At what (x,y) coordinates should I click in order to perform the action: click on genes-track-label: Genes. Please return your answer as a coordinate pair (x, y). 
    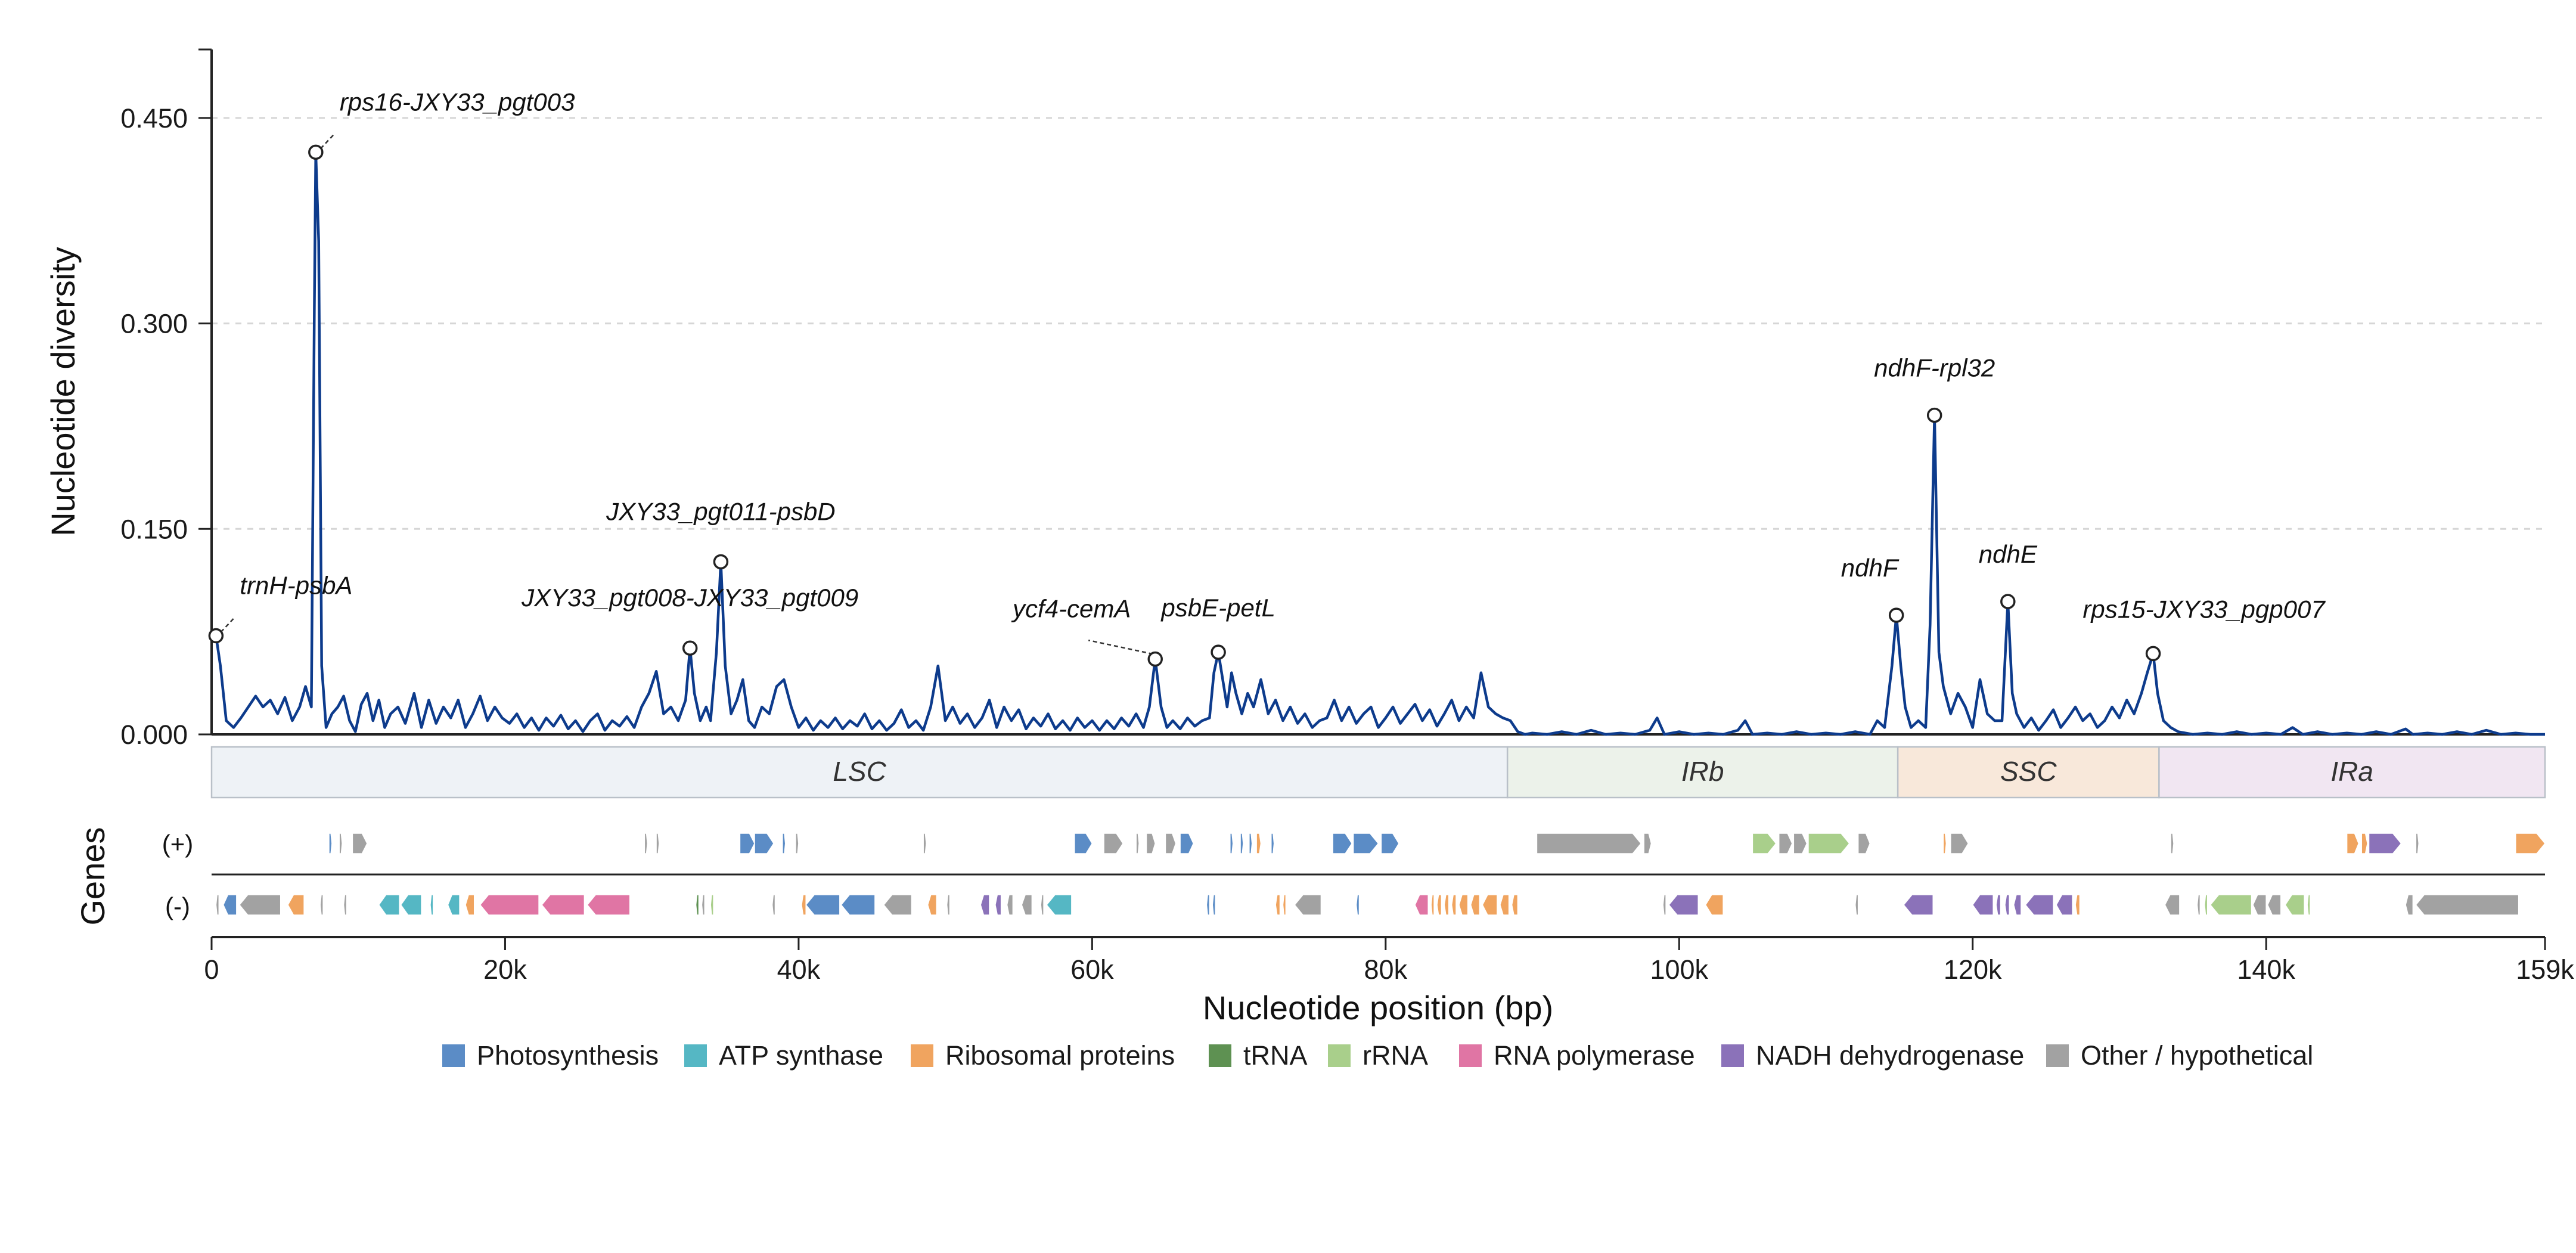
    Looking at the image, I should click on (93, 876).